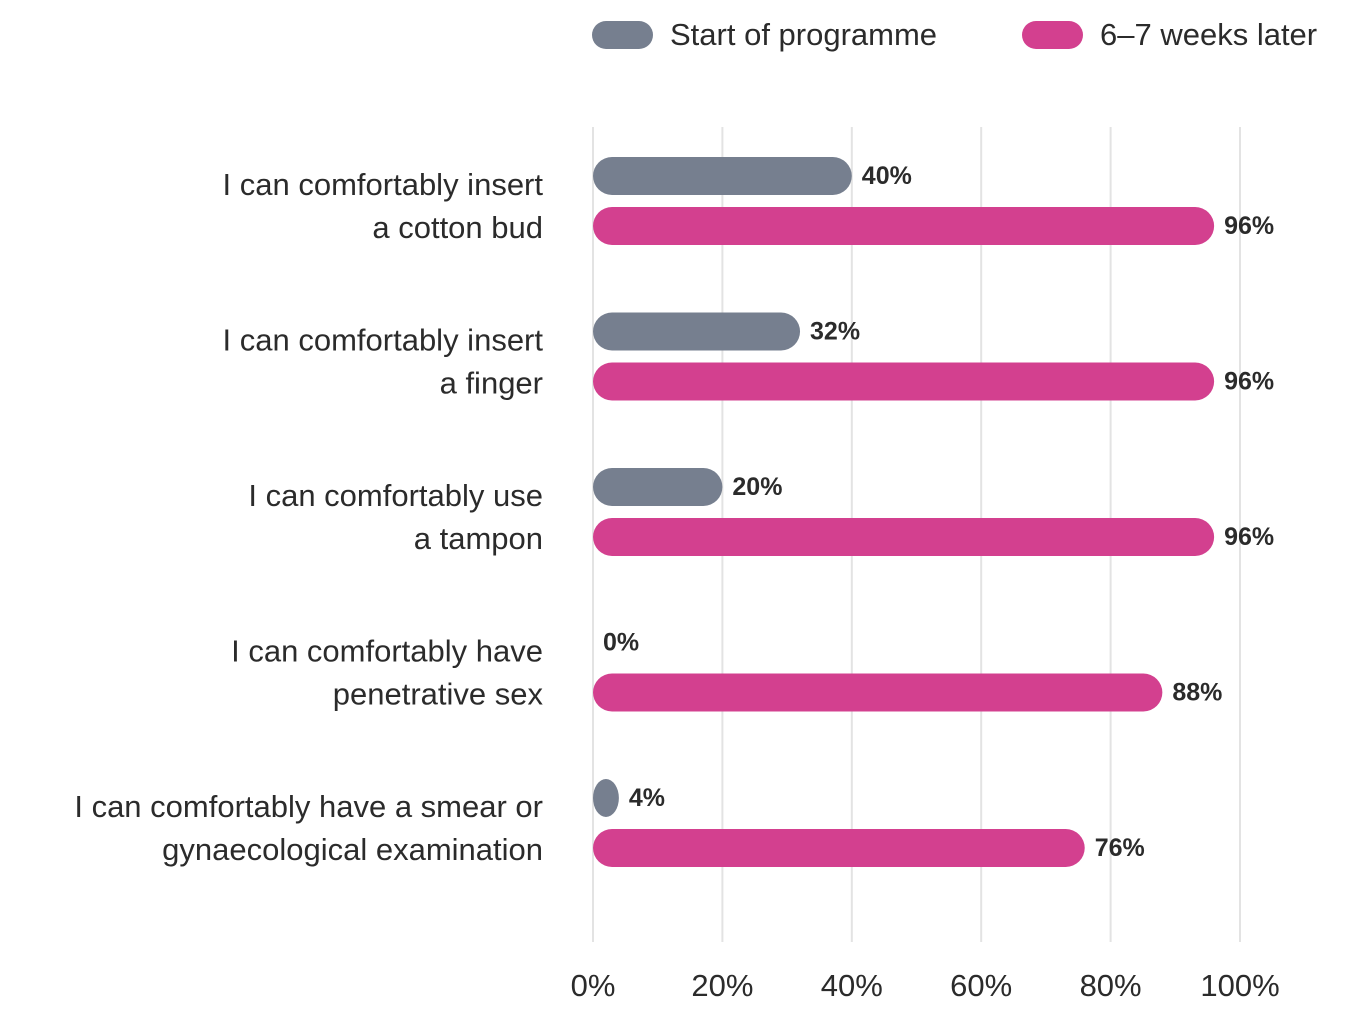 The height and width of the screenshot is (1024, 1354). What do you see at coordinates (478, 538) in the screenshot?
I see `category-label-line: a tampon` at bounding box center [478, 538].